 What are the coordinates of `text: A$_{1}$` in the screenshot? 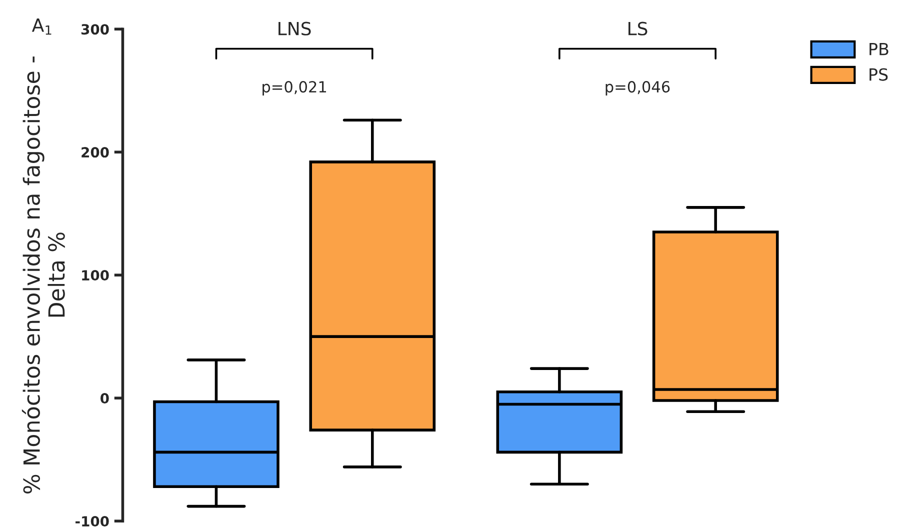 It's located at (42, 26).